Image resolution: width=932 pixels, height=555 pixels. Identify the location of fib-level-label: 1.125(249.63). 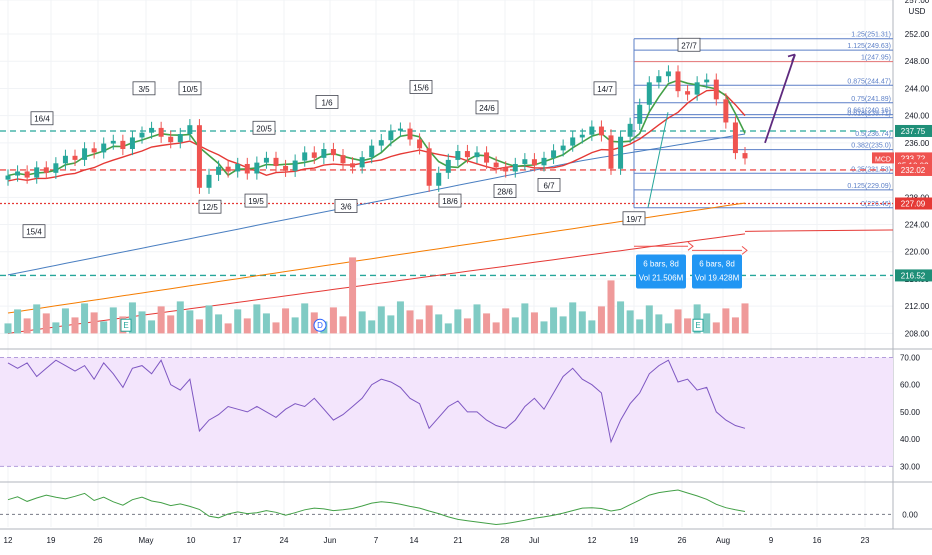
(869, 46).